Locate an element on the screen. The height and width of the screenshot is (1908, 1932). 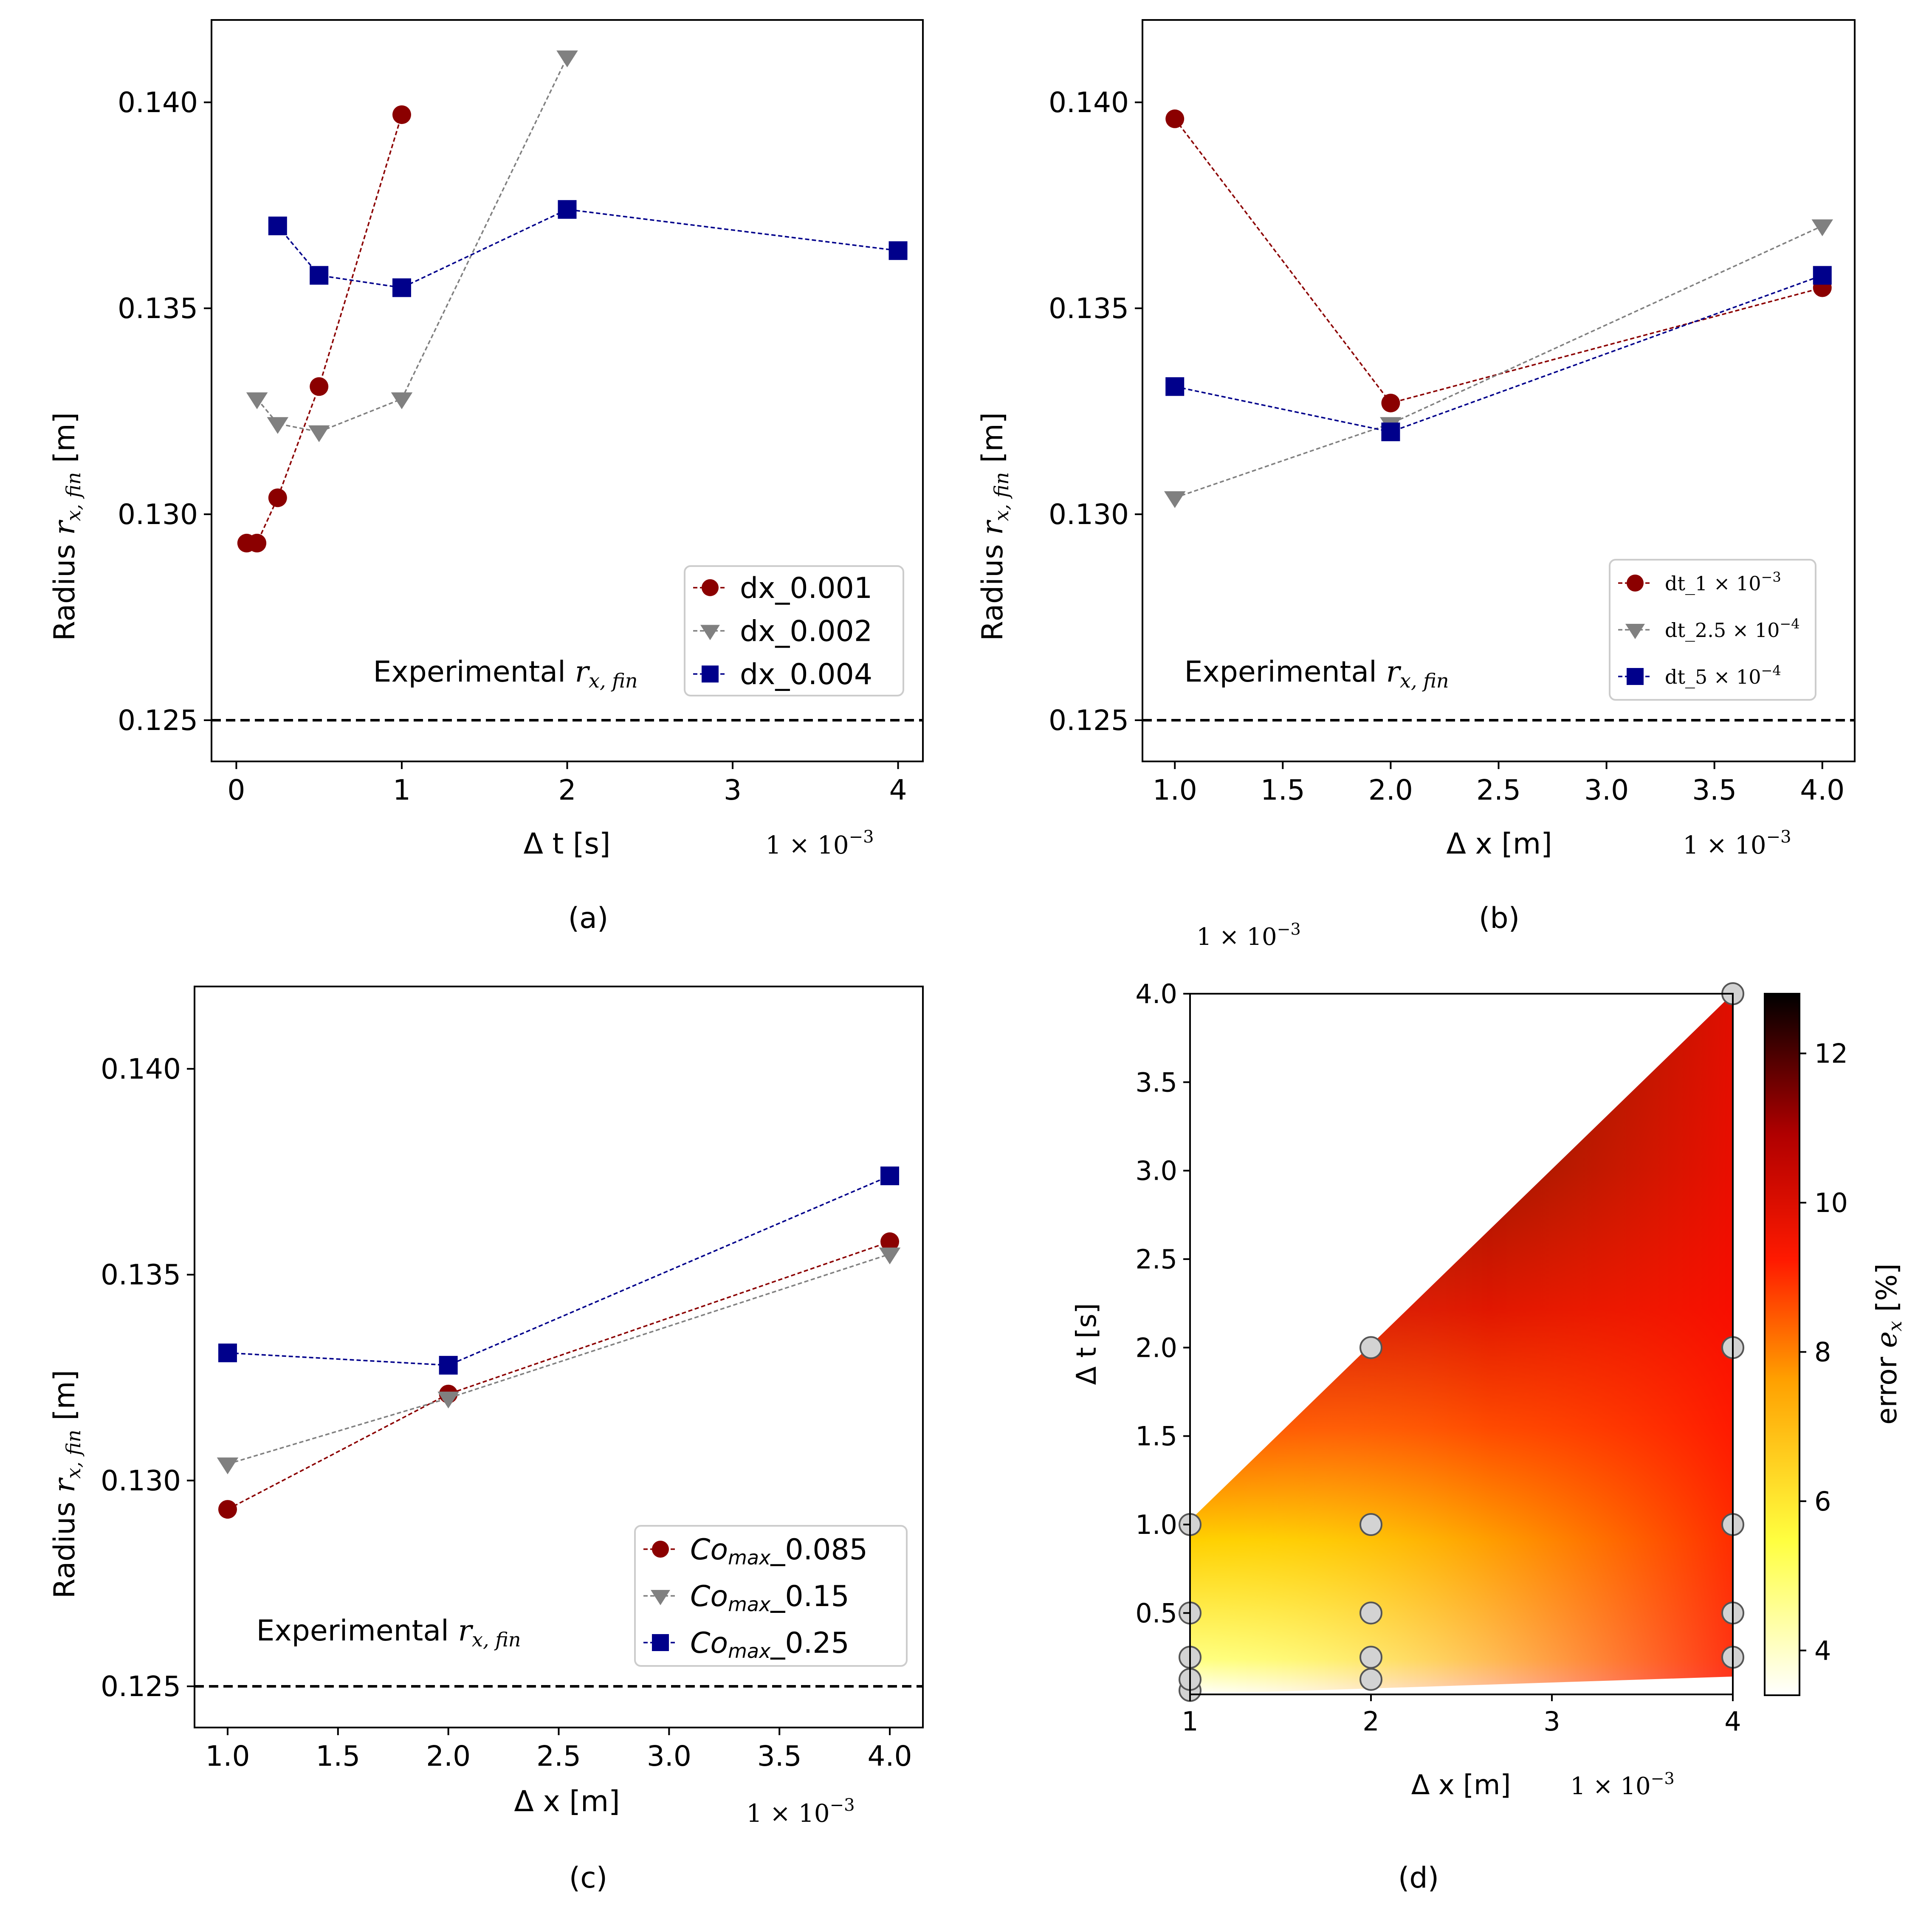
x-tick-label: 3 is located at coordinates (733, 790).